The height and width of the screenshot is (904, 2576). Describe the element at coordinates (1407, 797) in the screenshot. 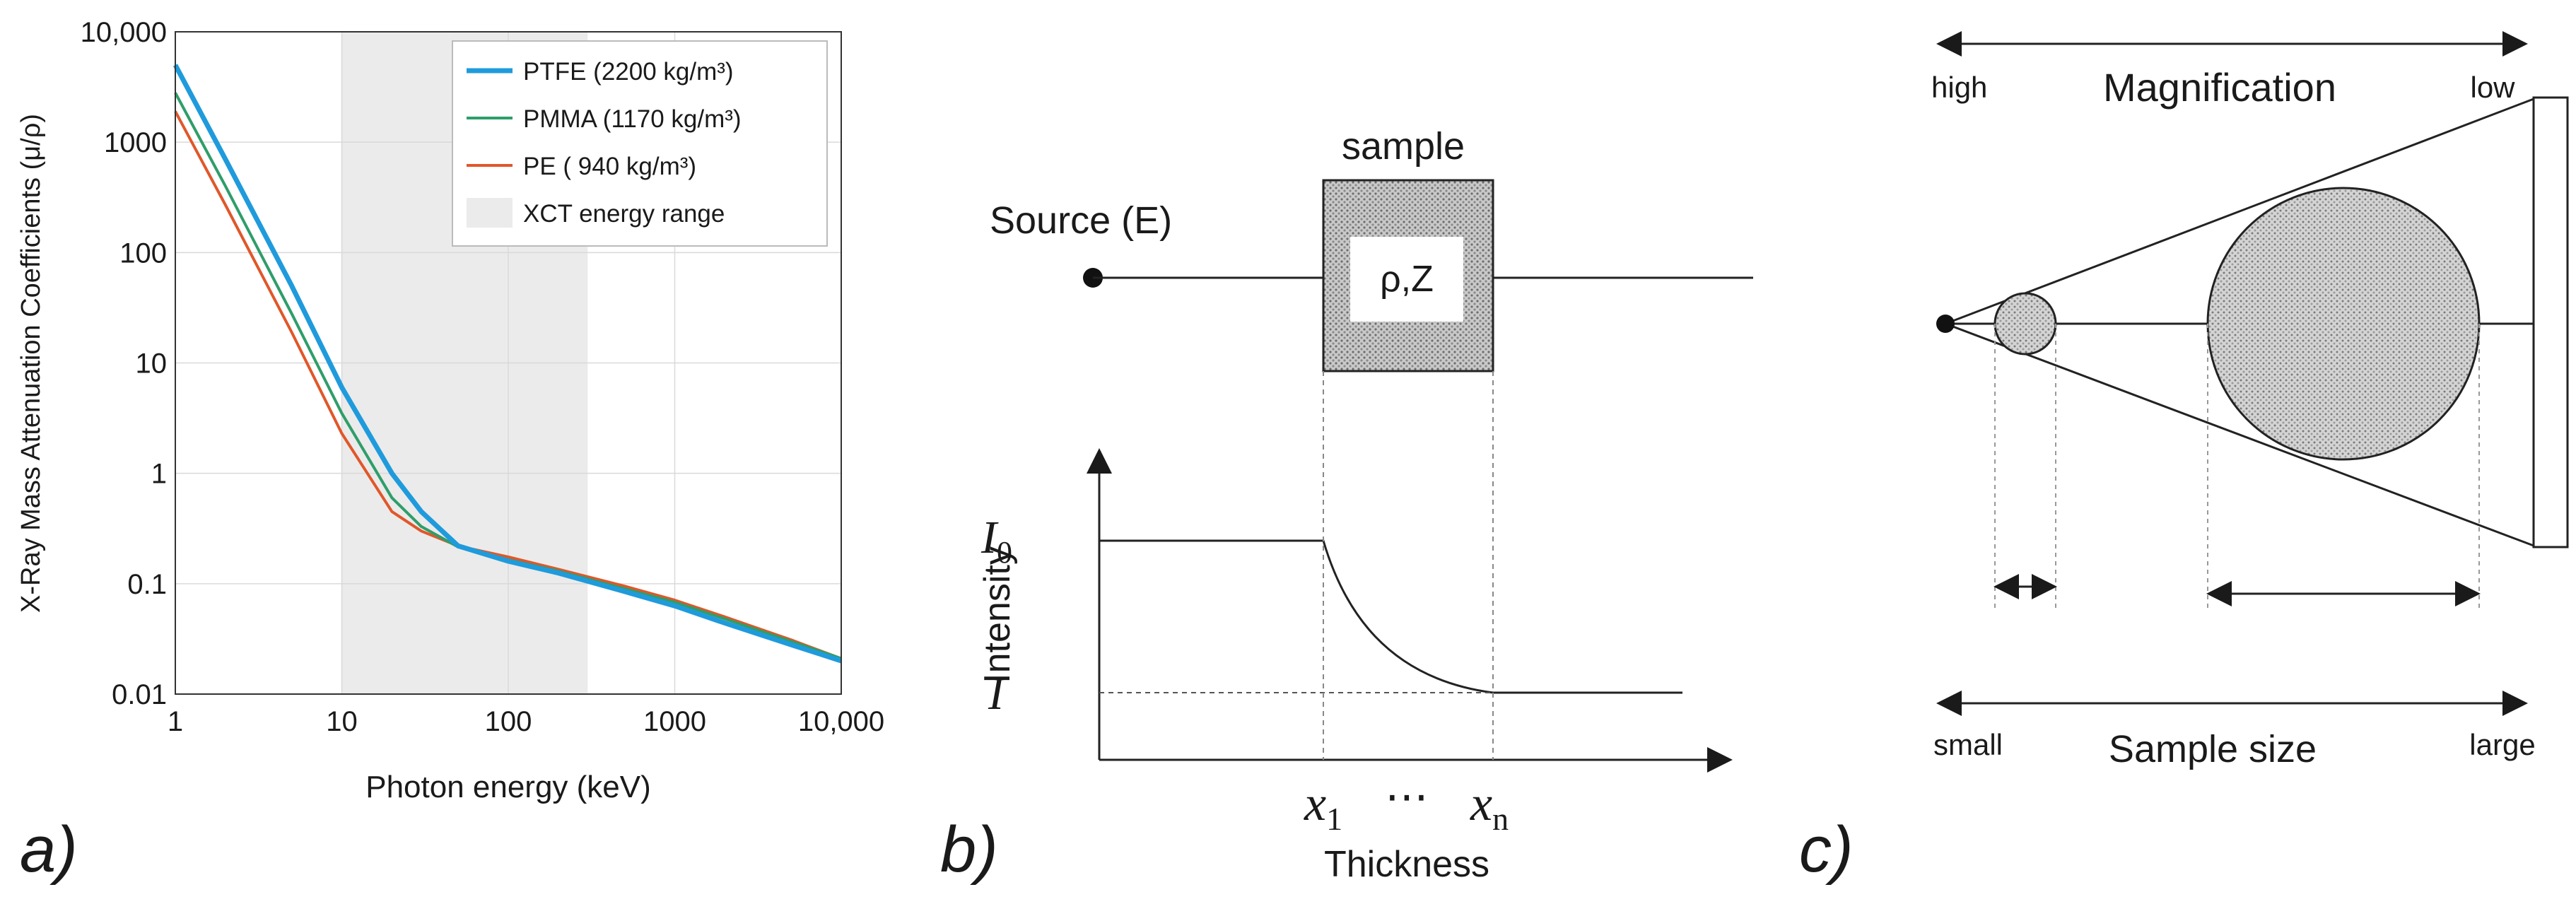

I see `ellipsis: ⋯` at that location.